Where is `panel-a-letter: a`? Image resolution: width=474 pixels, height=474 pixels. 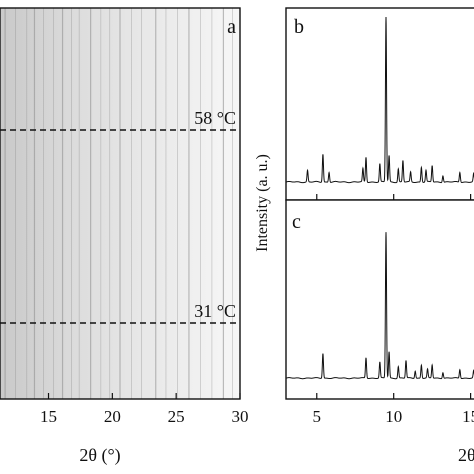
panel-a-letter: a is located at coordinates (231, 27).